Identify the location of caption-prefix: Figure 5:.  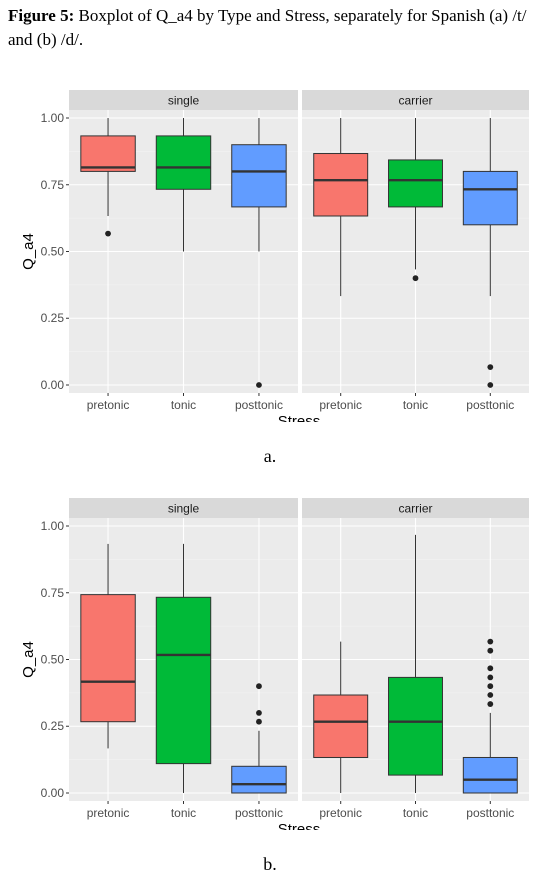
(41, 15).